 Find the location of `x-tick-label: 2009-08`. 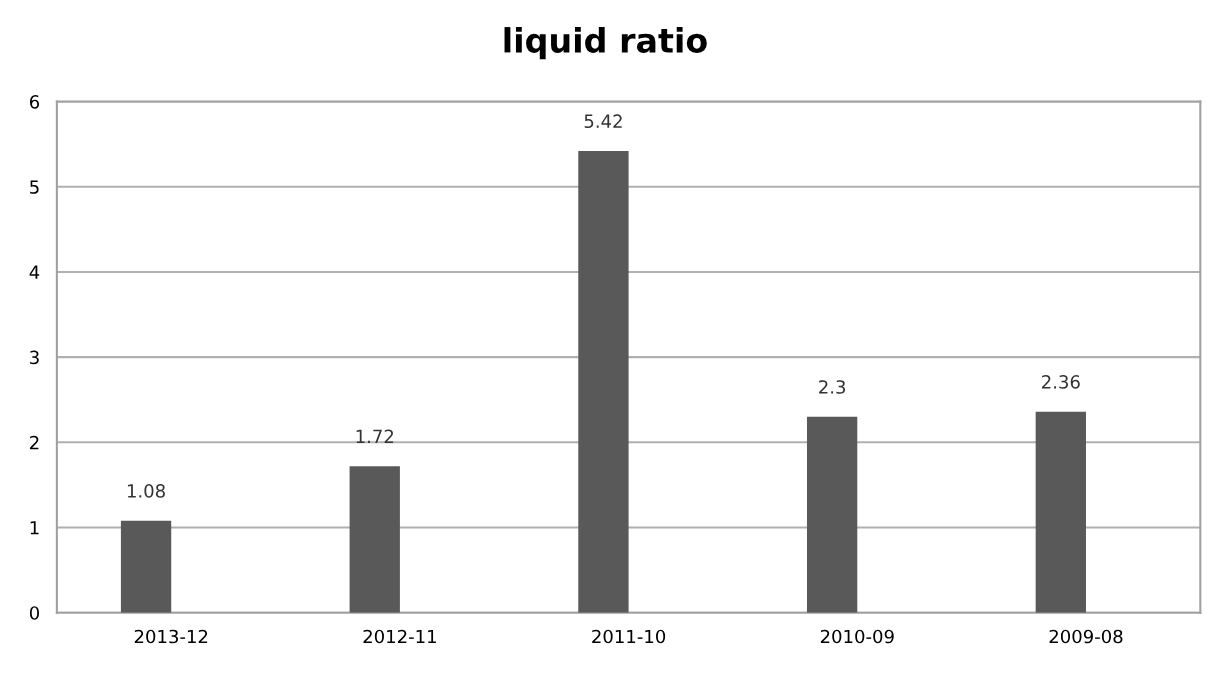

x-tick-label: 2009-08 is located at coordinates (1086, 636).